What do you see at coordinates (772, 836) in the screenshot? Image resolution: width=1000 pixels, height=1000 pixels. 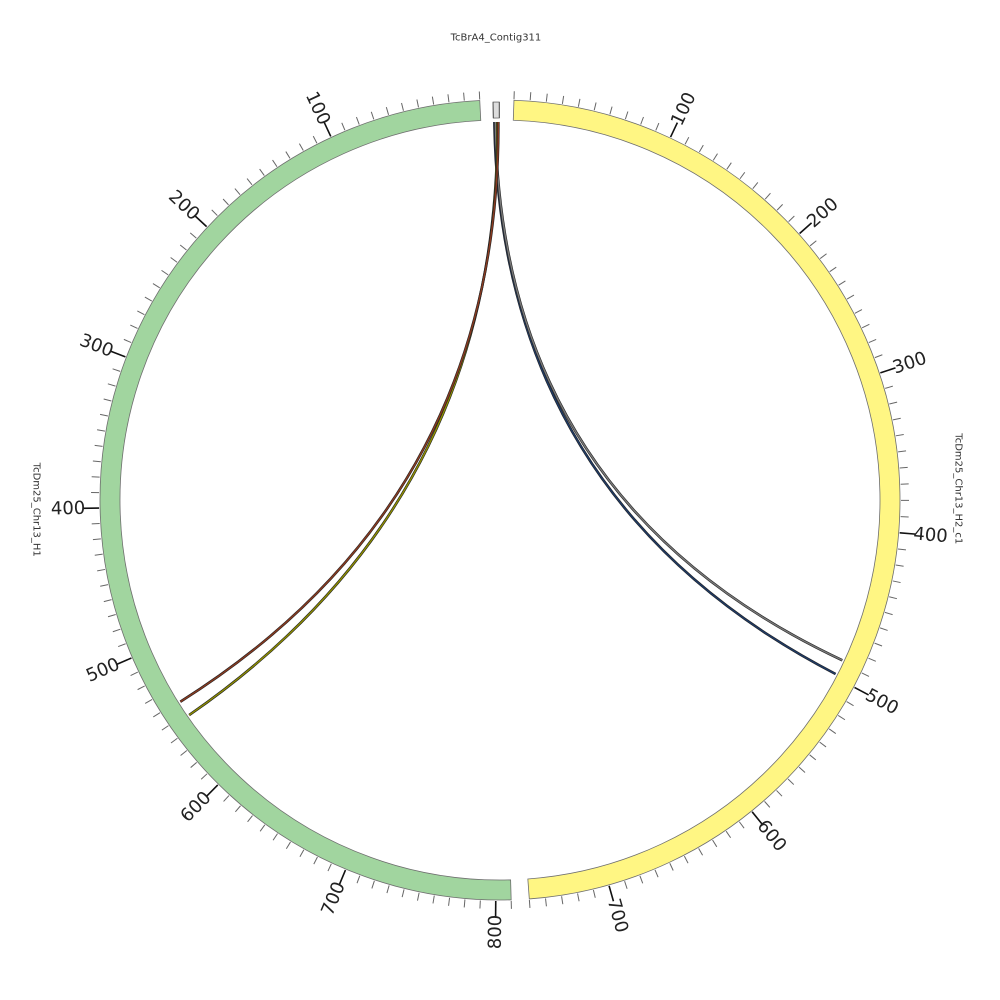 I see `tick-label-h2-600: 600` at bounding box center [772, 836].